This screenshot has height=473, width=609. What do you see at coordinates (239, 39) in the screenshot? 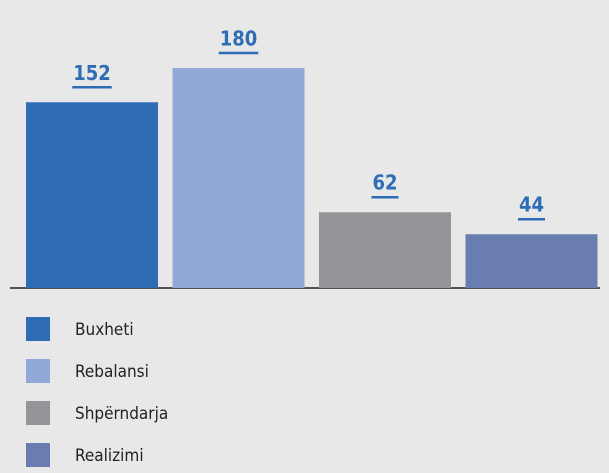
I see `value-label: 180` at bounding box center [239, 39].